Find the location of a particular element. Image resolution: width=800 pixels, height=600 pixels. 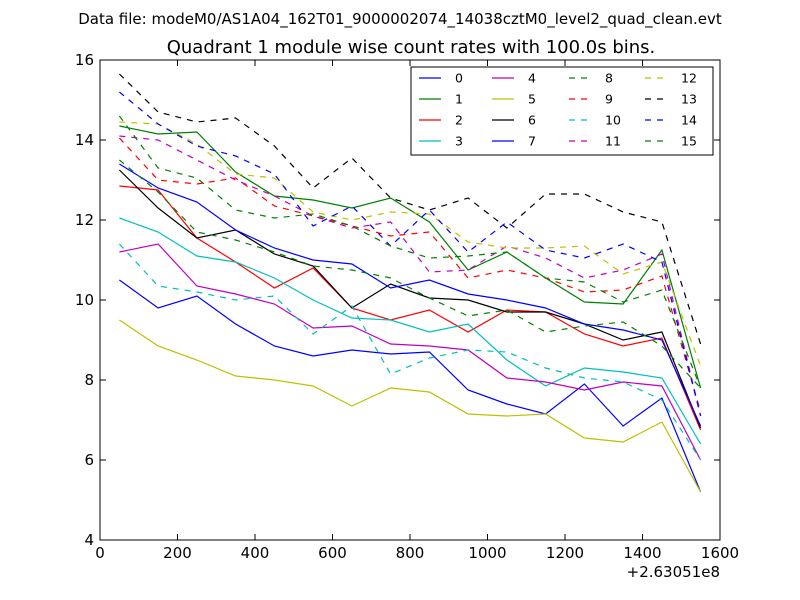

legend-label-2: 2 is located at coordinates (459, 120).